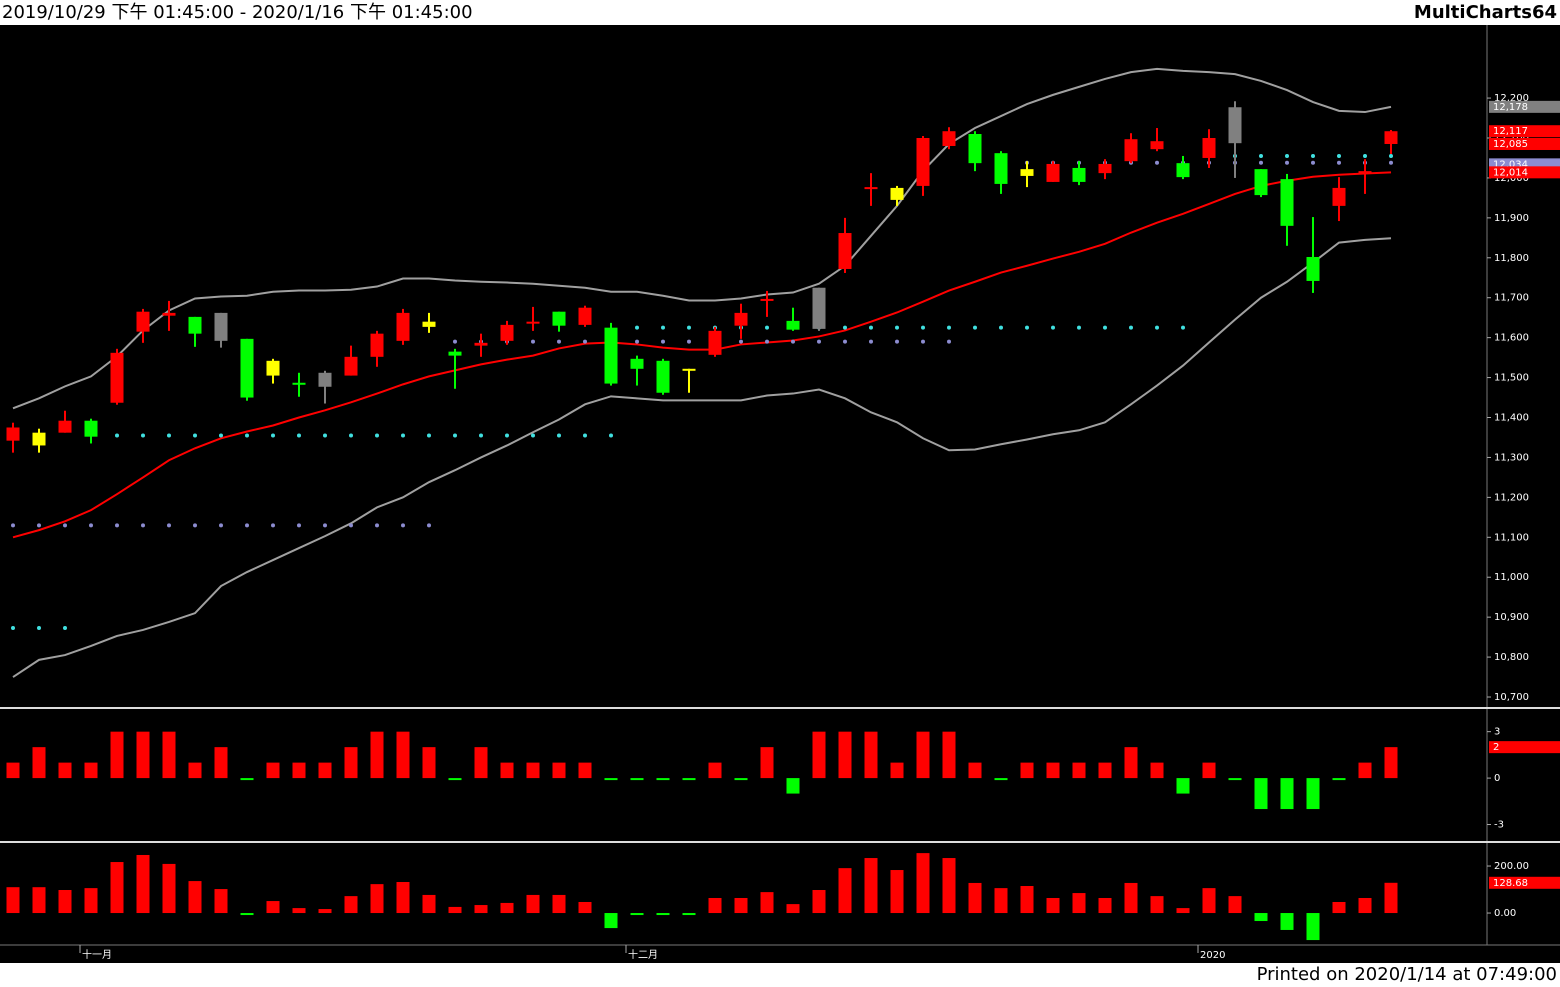  I want to click on x-tick-label: 2020, so click(1212, 955).